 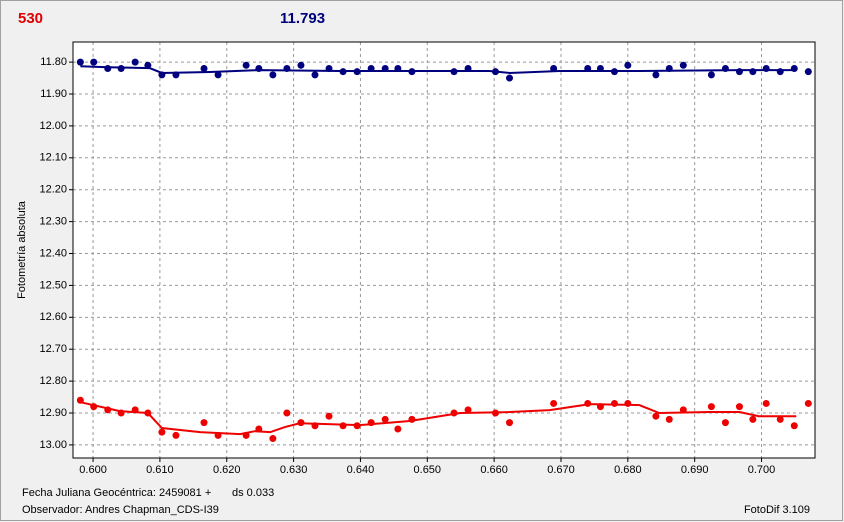 I want to click on y-tick-label: 12.20, so click(x=53, y=190).